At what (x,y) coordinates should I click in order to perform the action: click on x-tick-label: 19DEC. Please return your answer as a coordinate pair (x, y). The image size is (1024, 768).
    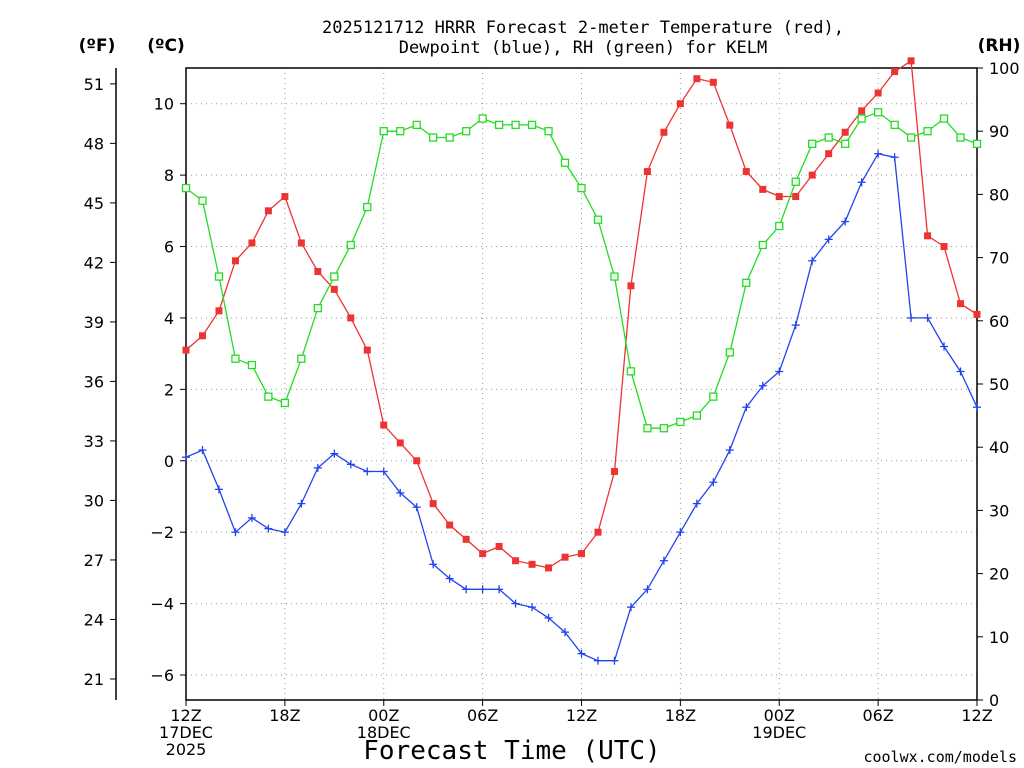
    Looking at the image, I should click on (779, 732).